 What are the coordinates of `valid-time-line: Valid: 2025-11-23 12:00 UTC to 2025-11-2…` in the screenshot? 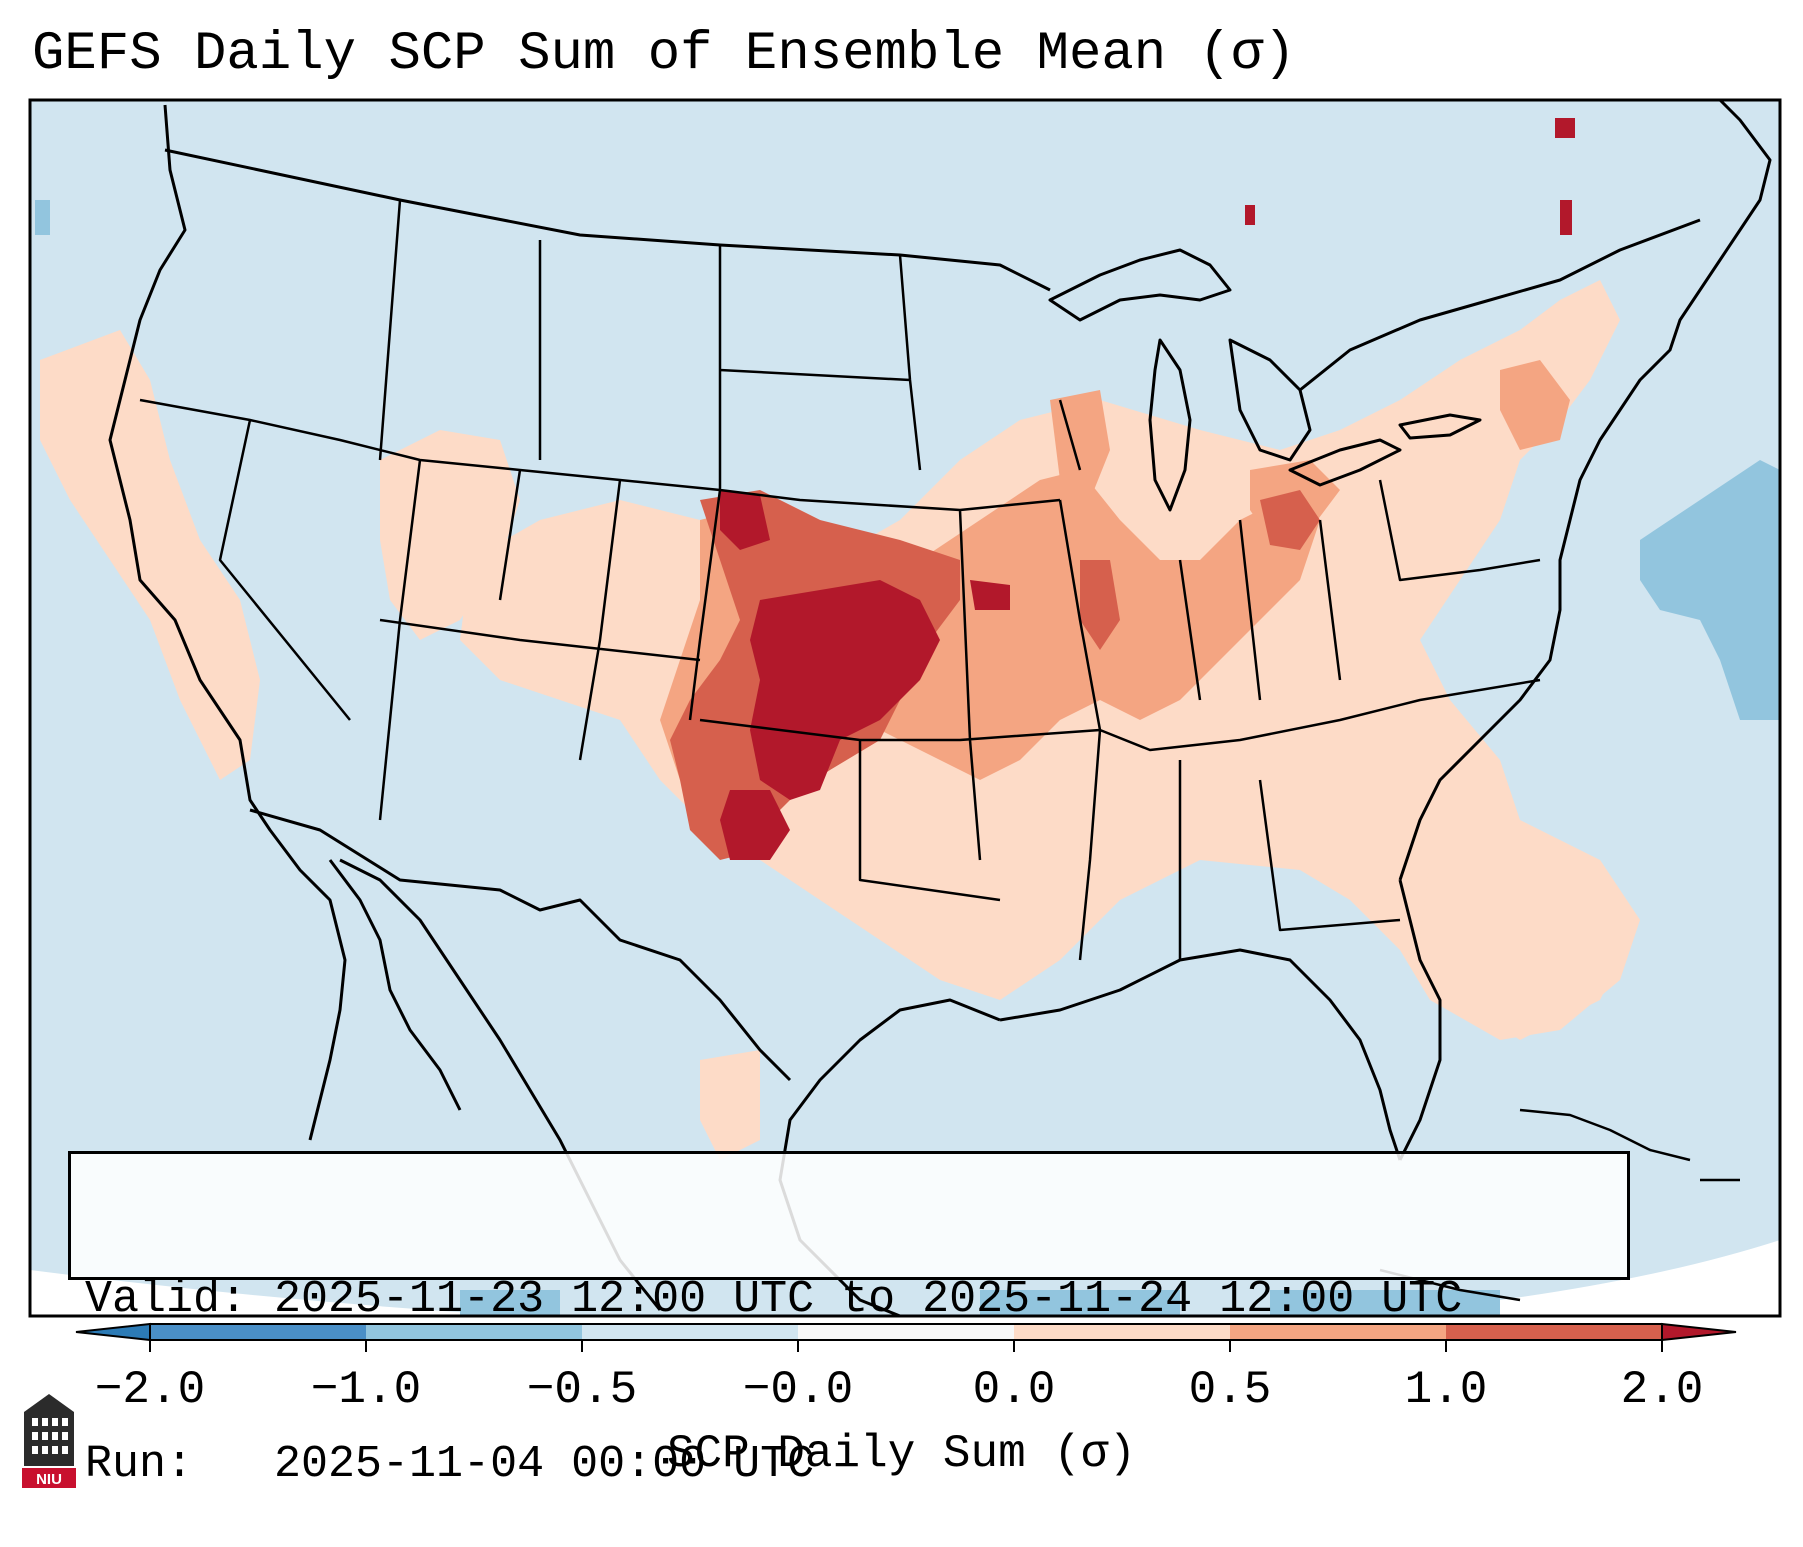 It's located at (774, 1299).